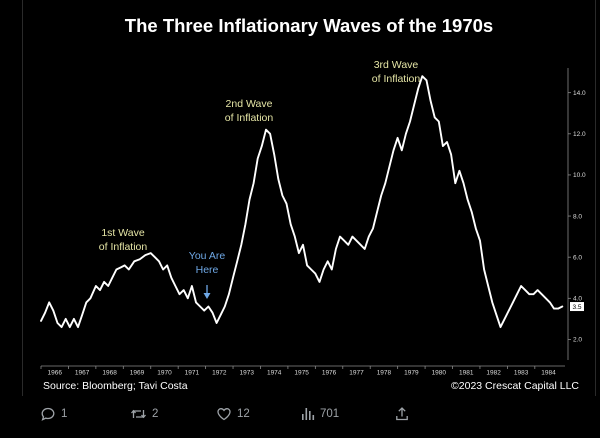 The width and height of the screenshot is (600, 438). I want to click on views-button: 701, so click(320, 414).